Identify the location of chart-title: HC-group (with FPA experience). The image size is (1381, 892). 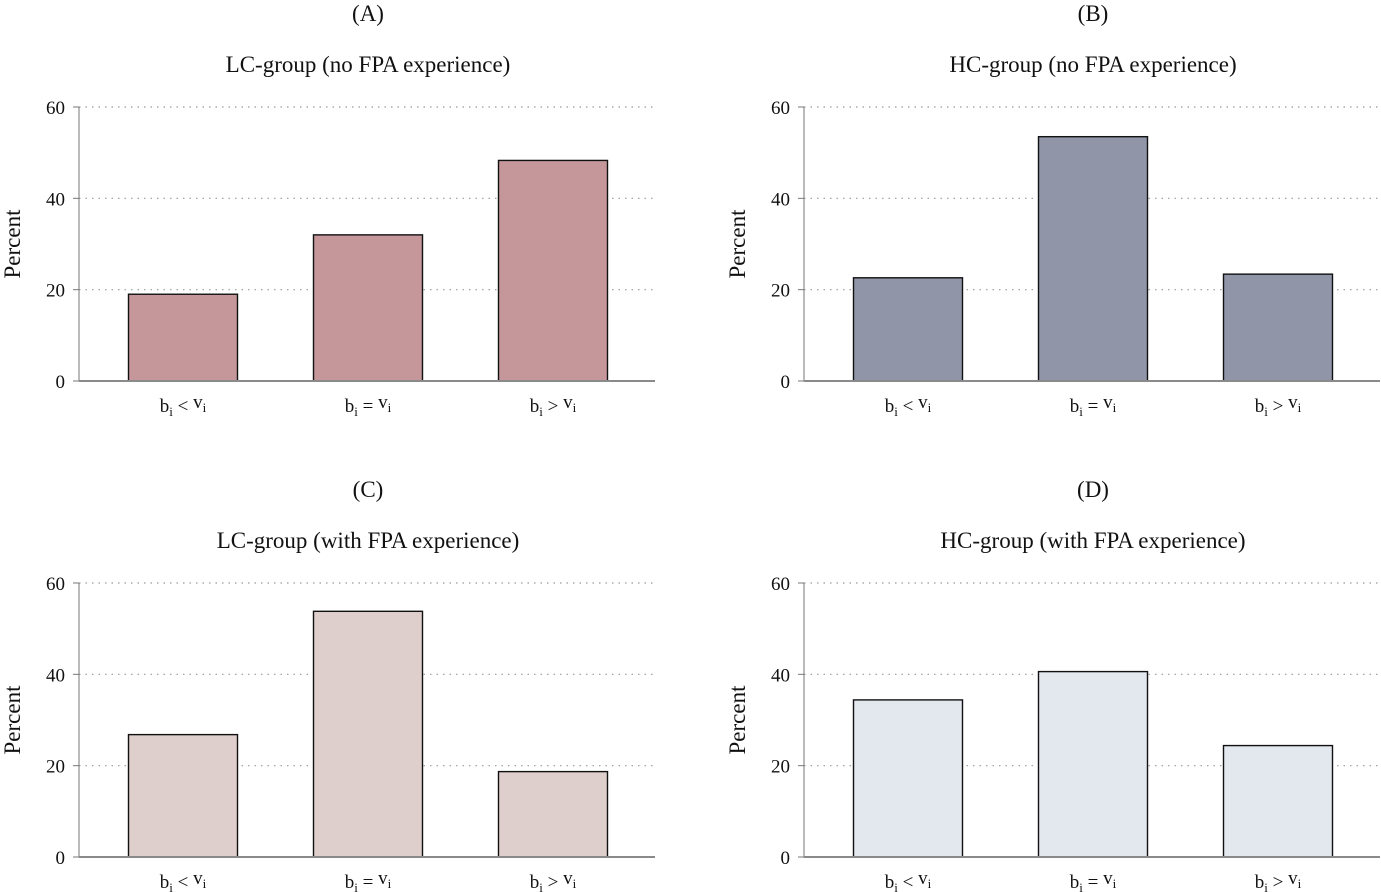
(1092, 540).